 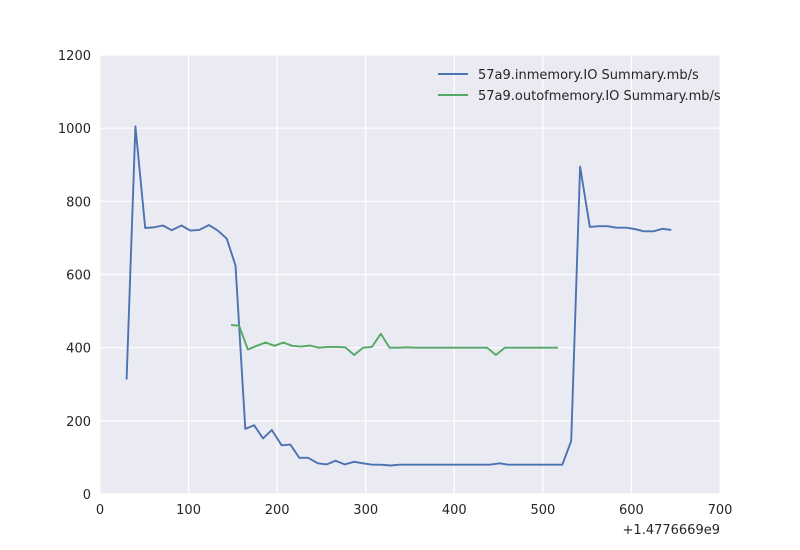 What do you see at coordinates (74, 56) in the screenshot?
I see `y-tick-label: 1200` at bounding box center [74, 56].